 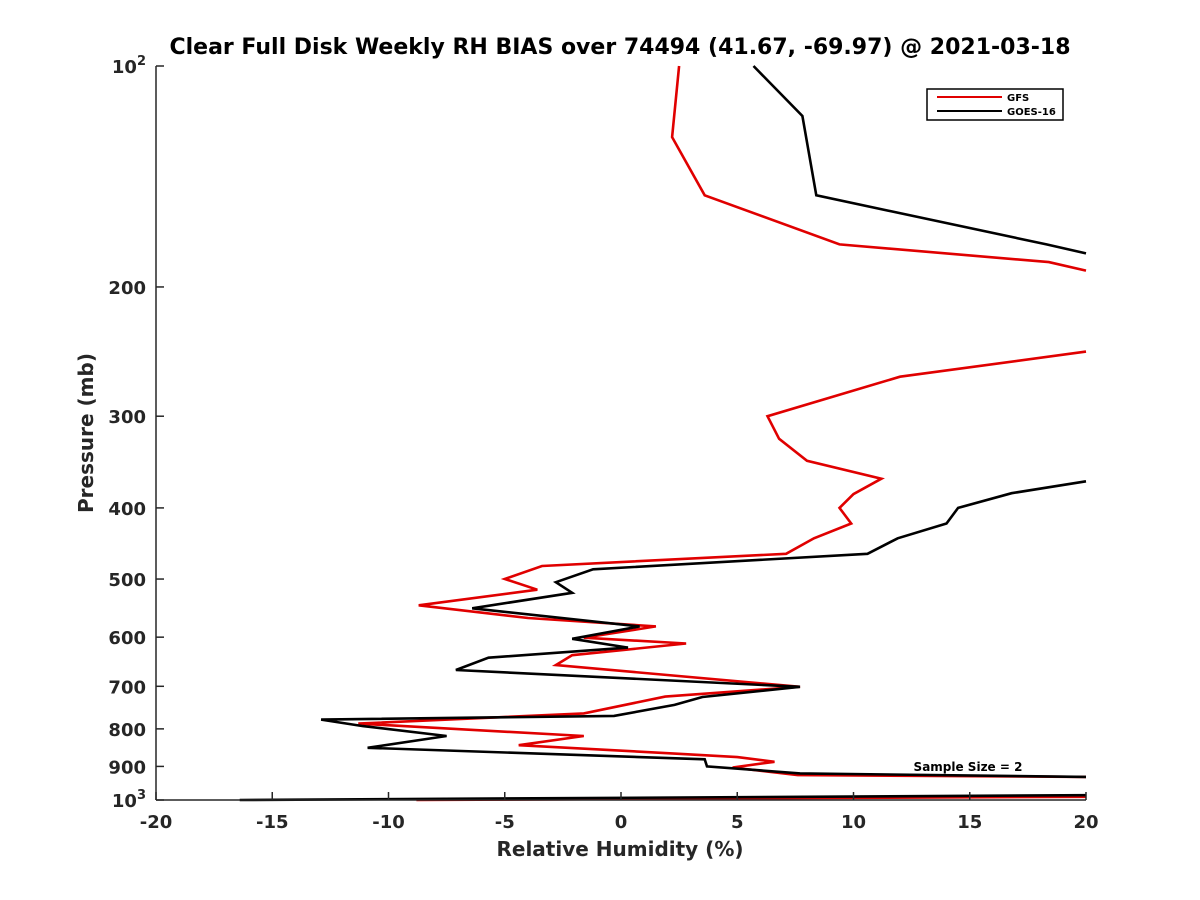 I want to click on x-tick-label: 0, so click(x=621, y=822).